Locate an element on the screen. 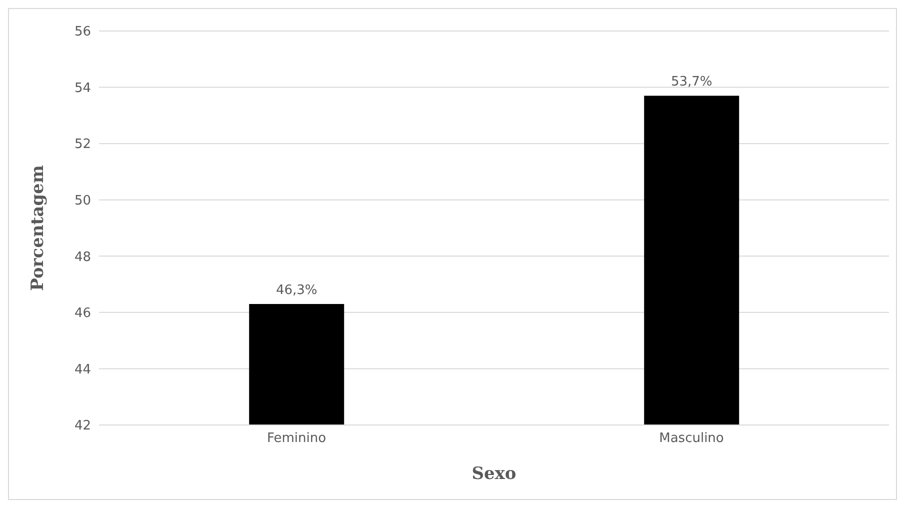 This screenshot has height=506, width=903. y-tick-label: 56 is located at coordinates (82, 32).